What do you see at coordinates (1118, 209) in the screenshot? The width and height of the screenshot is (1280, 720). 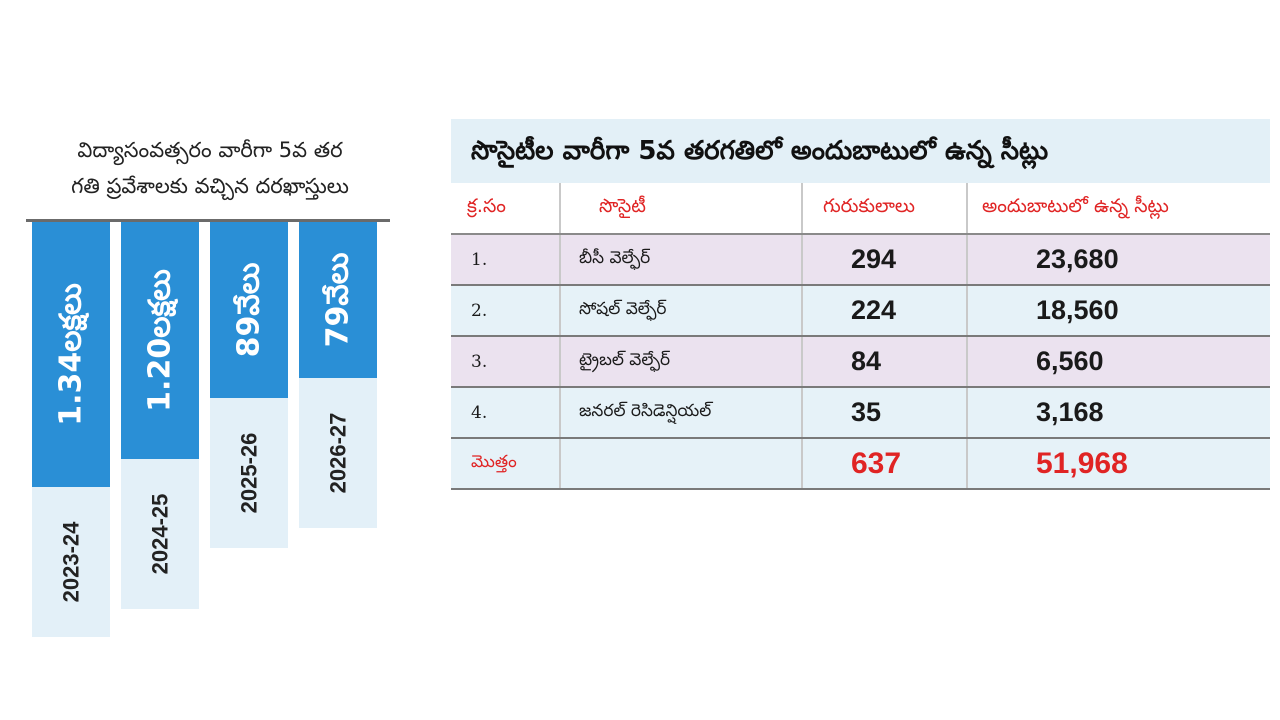 I see `header-available-seats: అందుబాటులో ఉన్న సీట్లు` at bounding box center [1118, 209].